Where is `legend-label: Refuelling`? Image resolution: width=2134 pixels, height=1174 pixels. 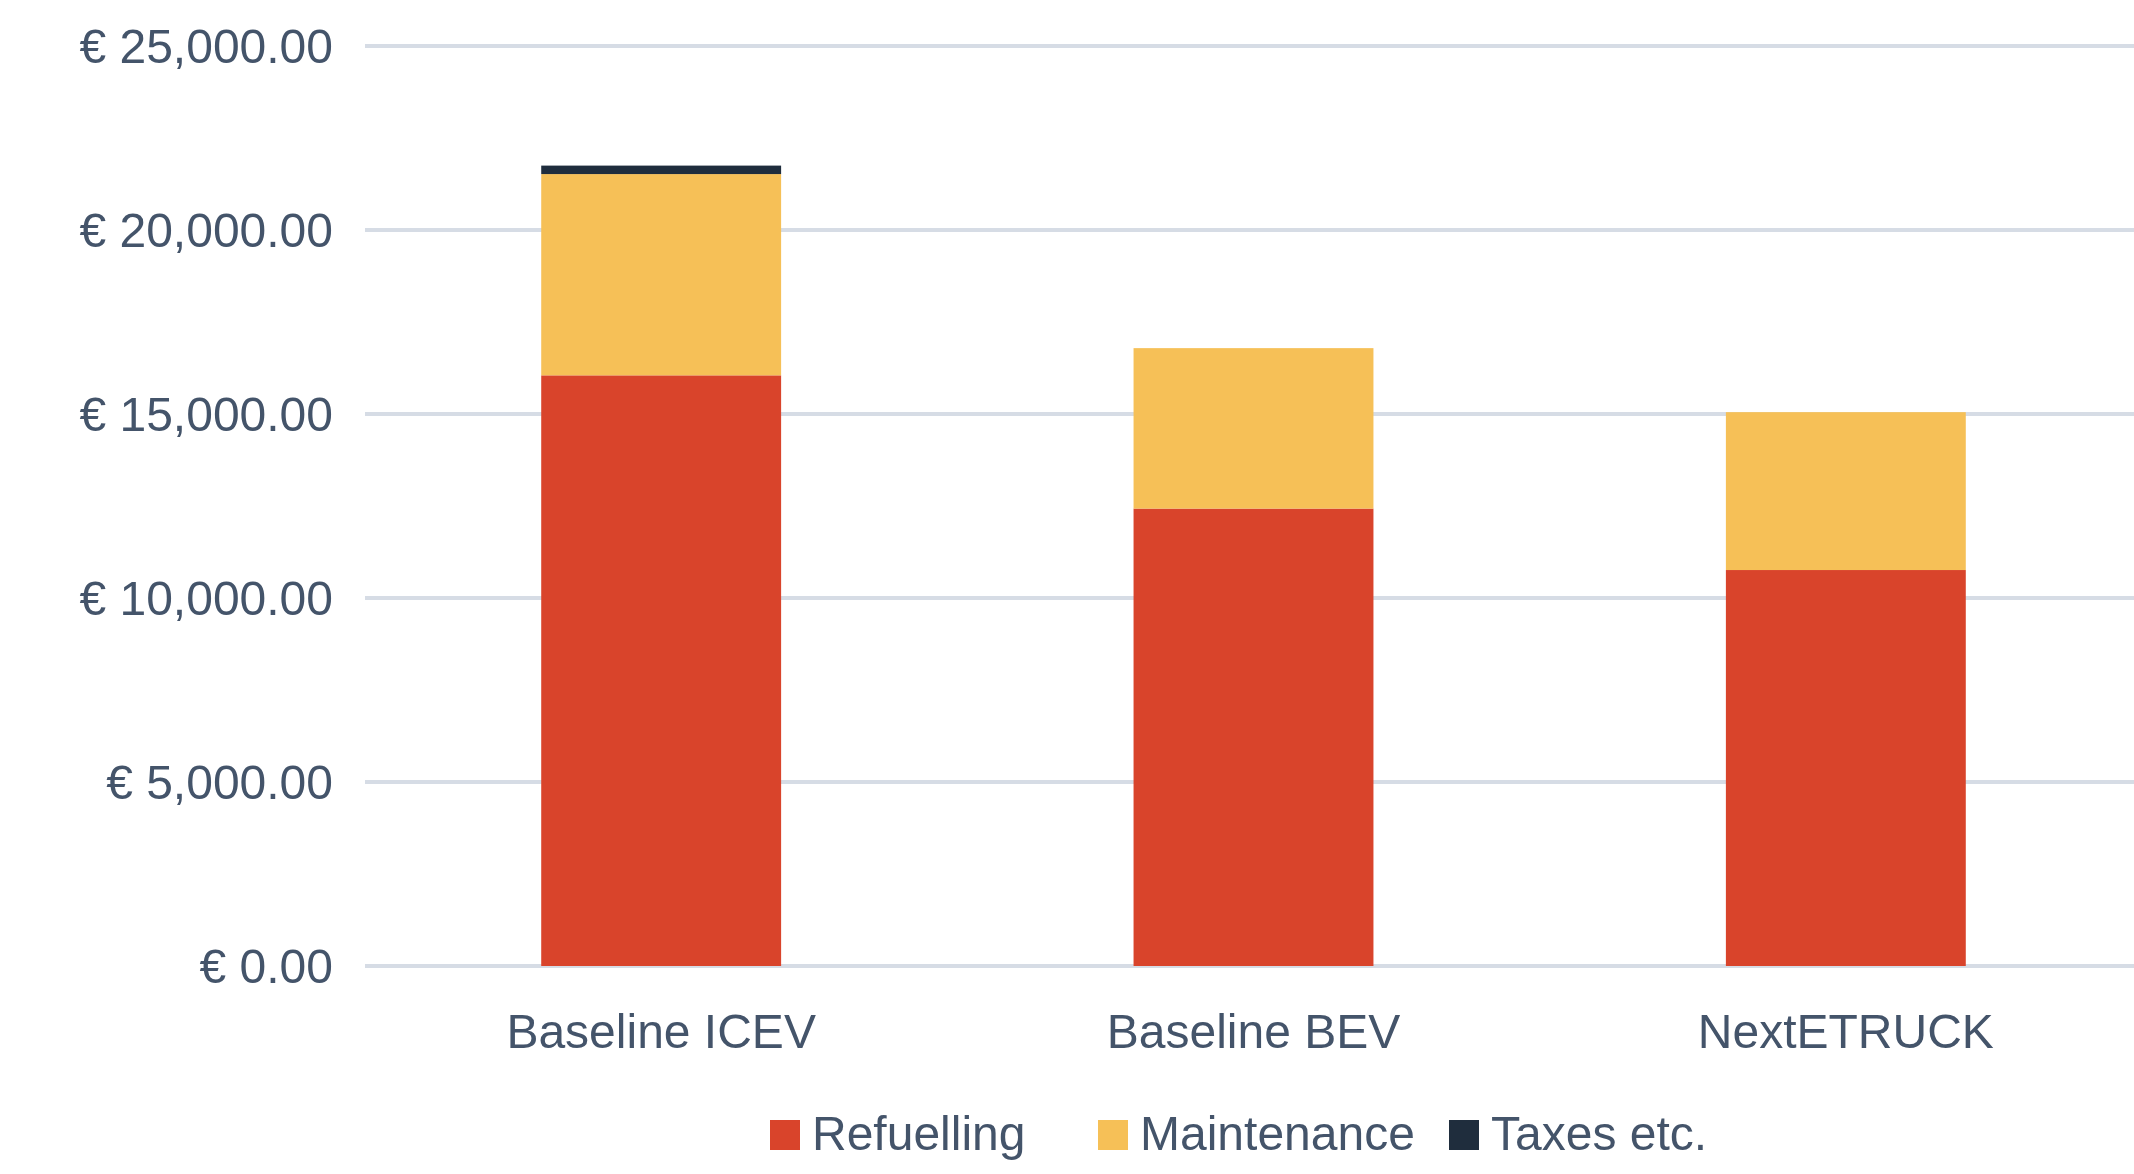 legend-label: Refuelling is located at coordinates (919, 1133).